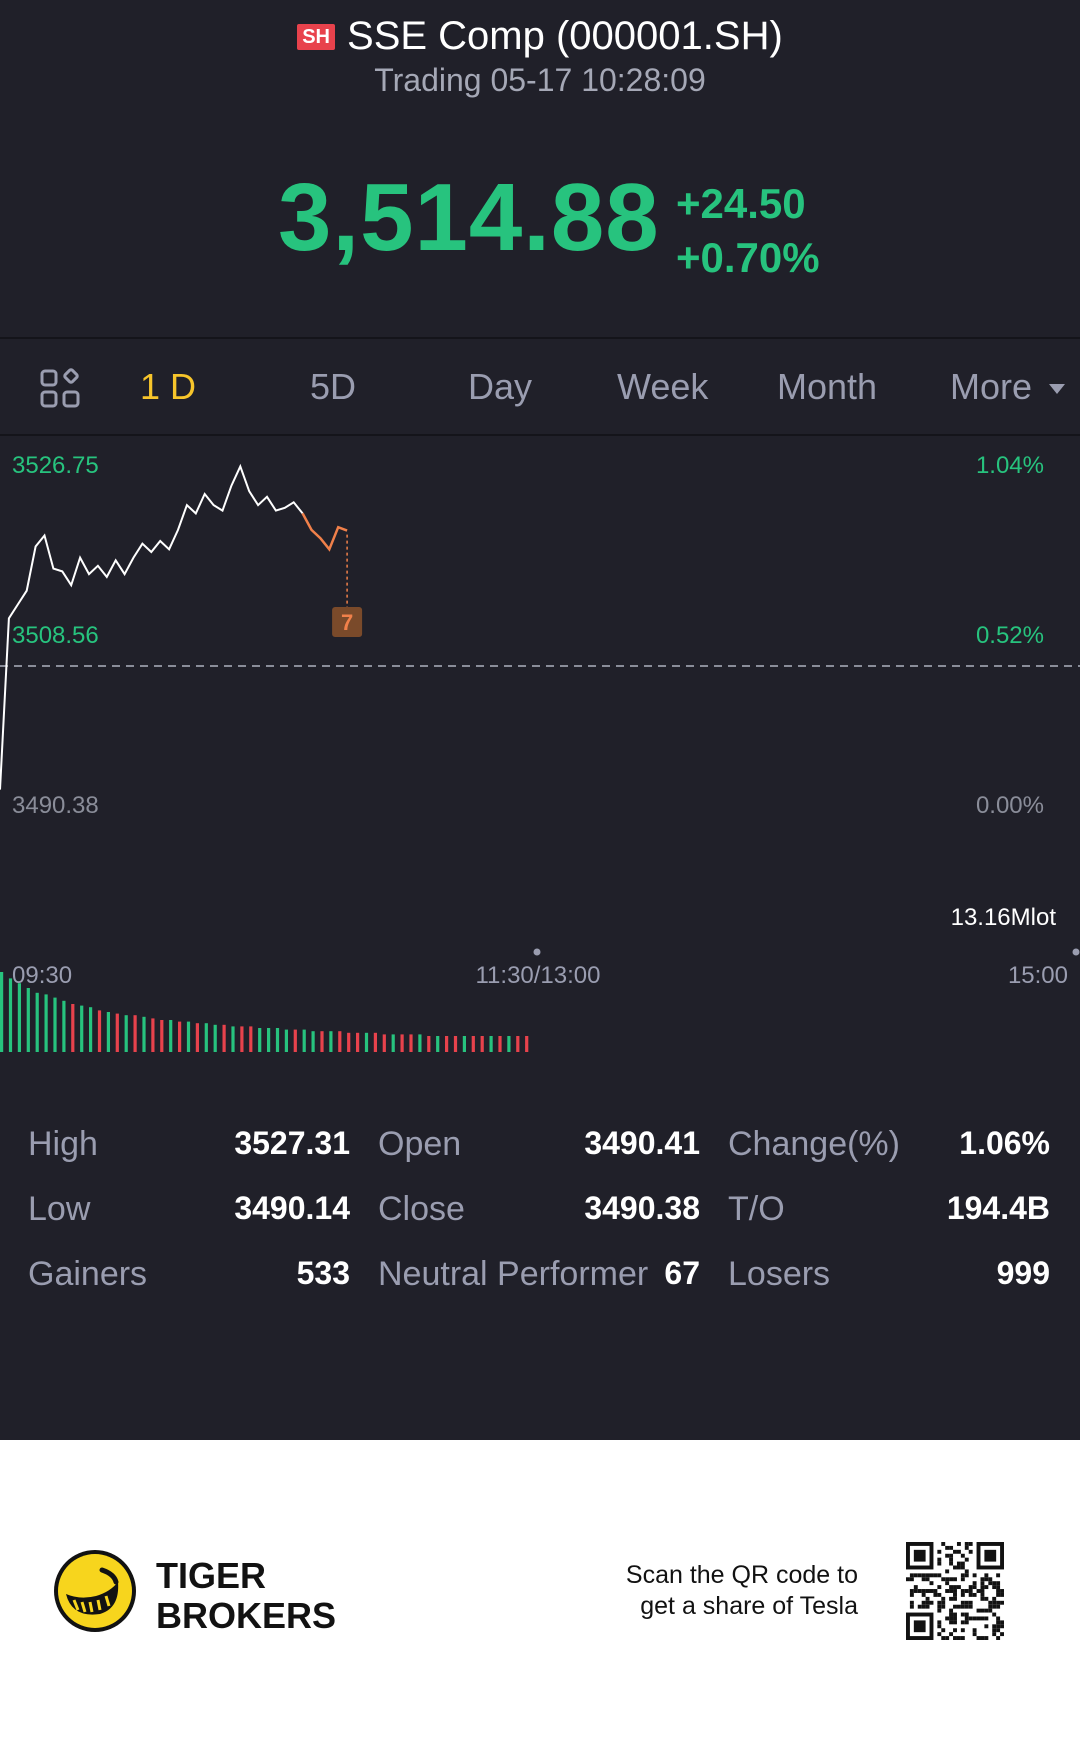 This screenshot has height=1742, width=1080. Describe the element at coordinates (42, 975) in the screenshot. I see `x-axis-label: 09:30` at that location.